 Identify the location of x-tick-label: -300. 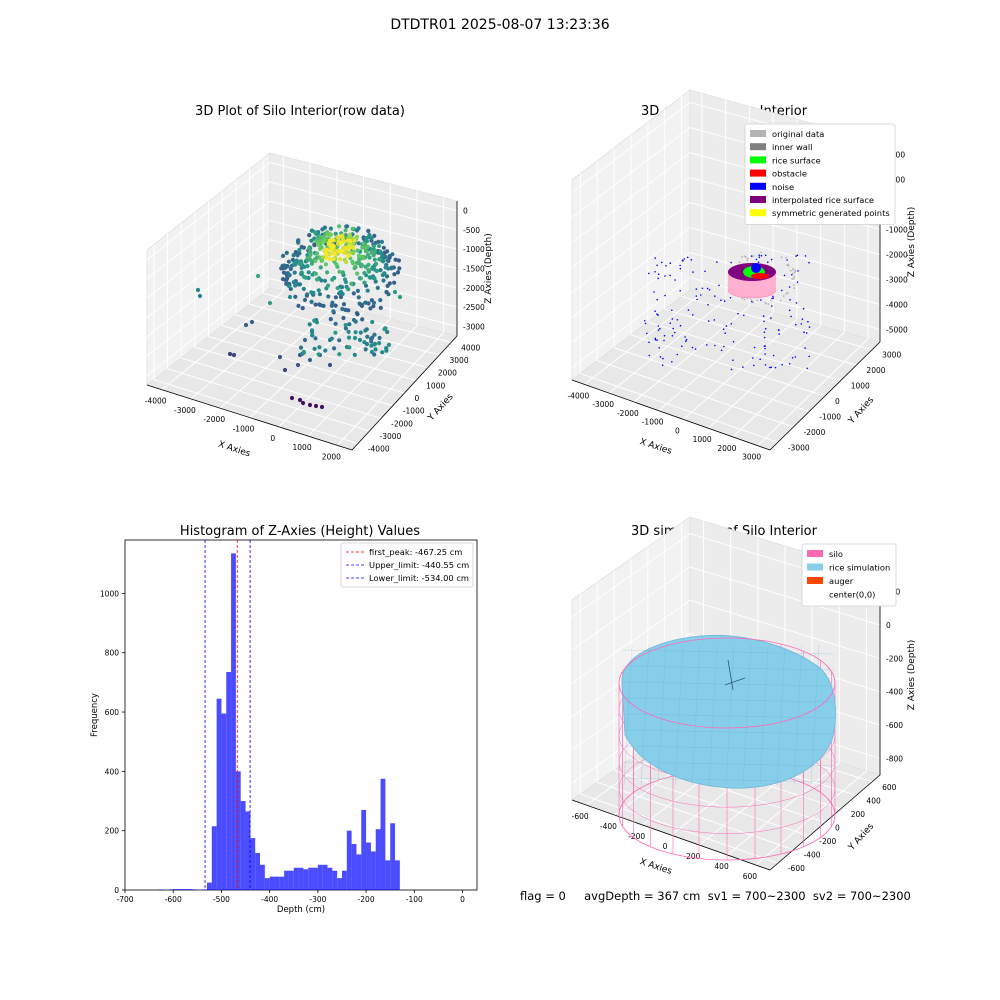
(317, 899).